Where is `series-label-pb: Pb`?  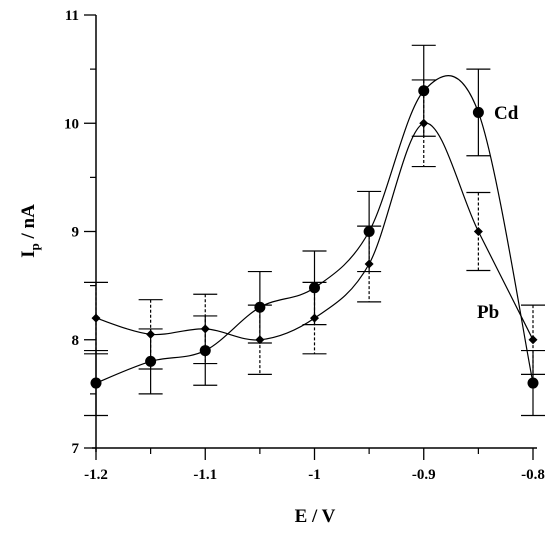 series-label-pb: Pb is located at coordinates (488, 312).